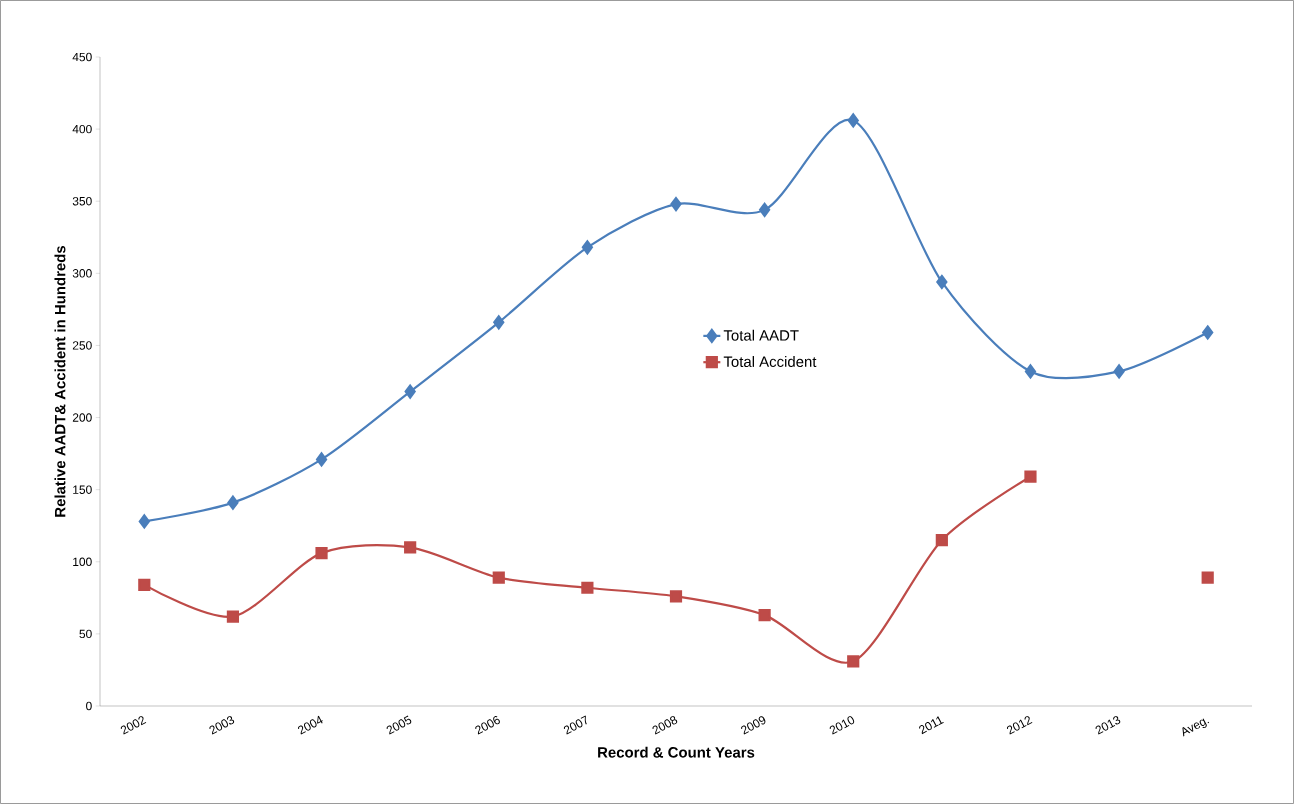 The height and width of the screenshot is (804, 1294). I want to click on x-tick-label: 2009, so click(753, 725).